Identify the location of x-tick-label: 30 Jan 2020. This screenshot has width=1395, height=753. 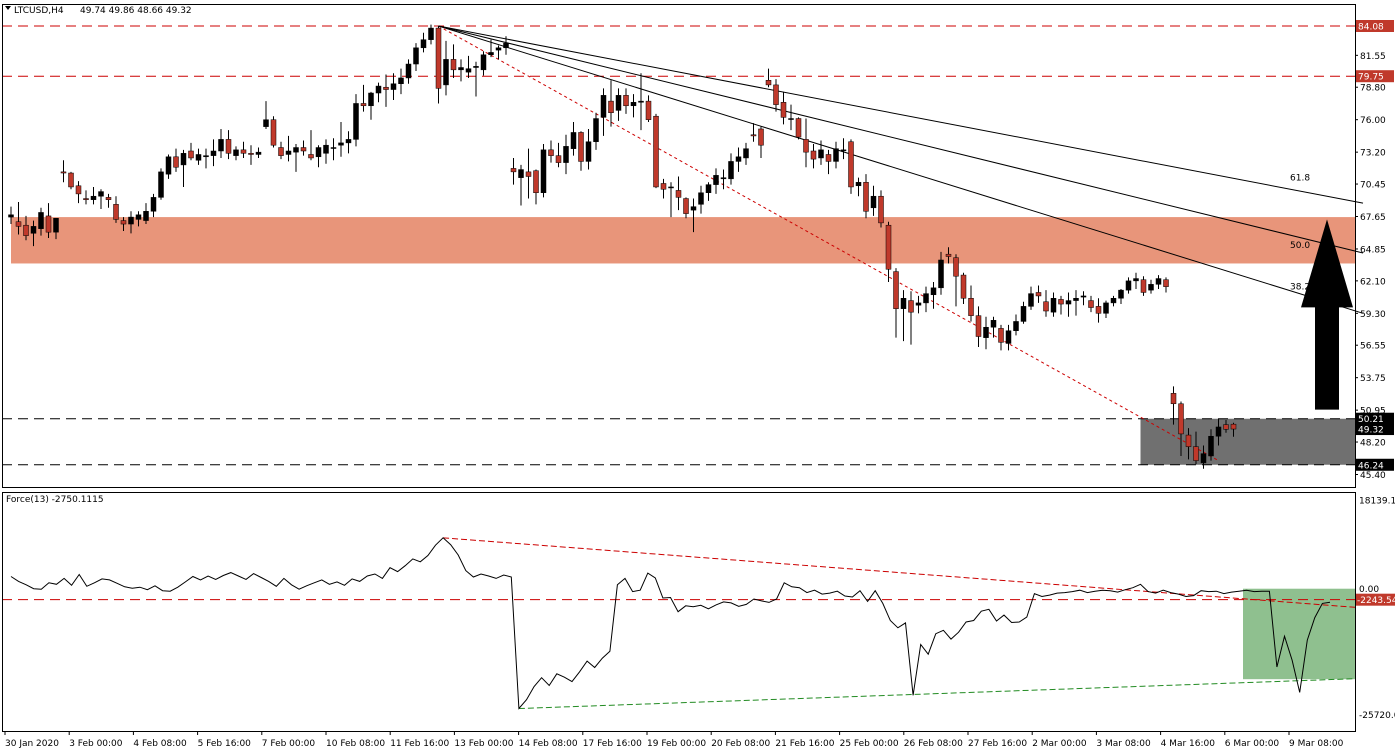
(32, 744).